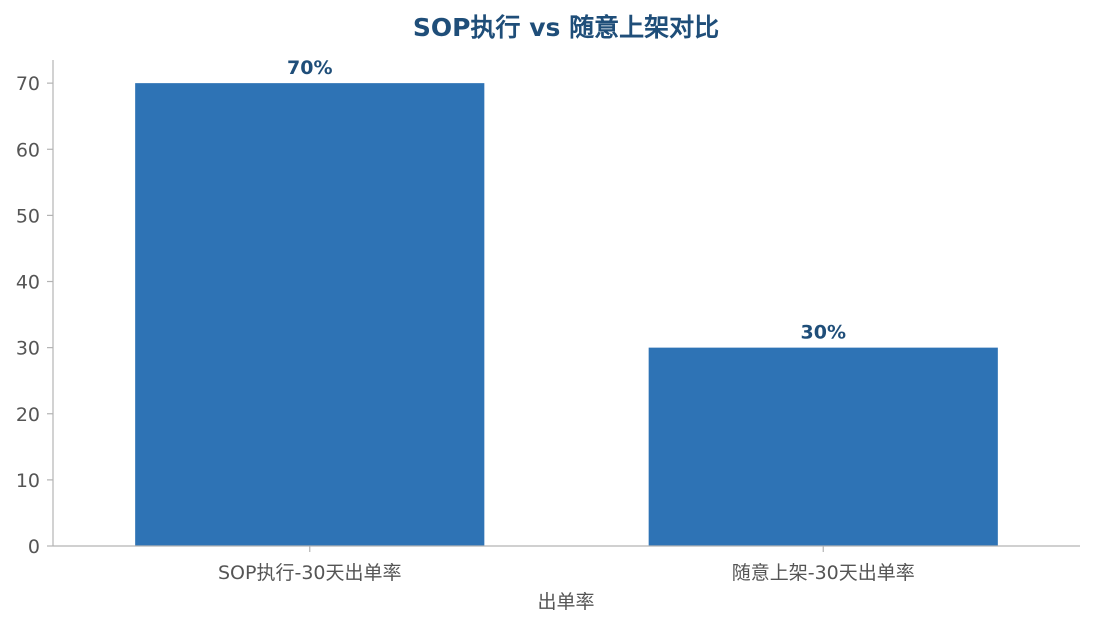 The image size is (1095, 629). I want to click on y-tick-label-1: 10, so click(28, 481).